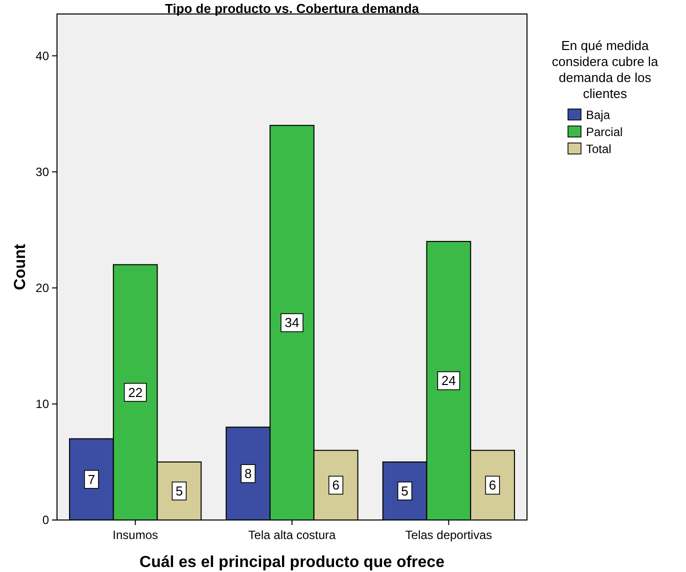 The image size is (686, 572). Describe the element at coordinates (598, 115) in the screenshot. I see `legend-label: Baja` at that location.